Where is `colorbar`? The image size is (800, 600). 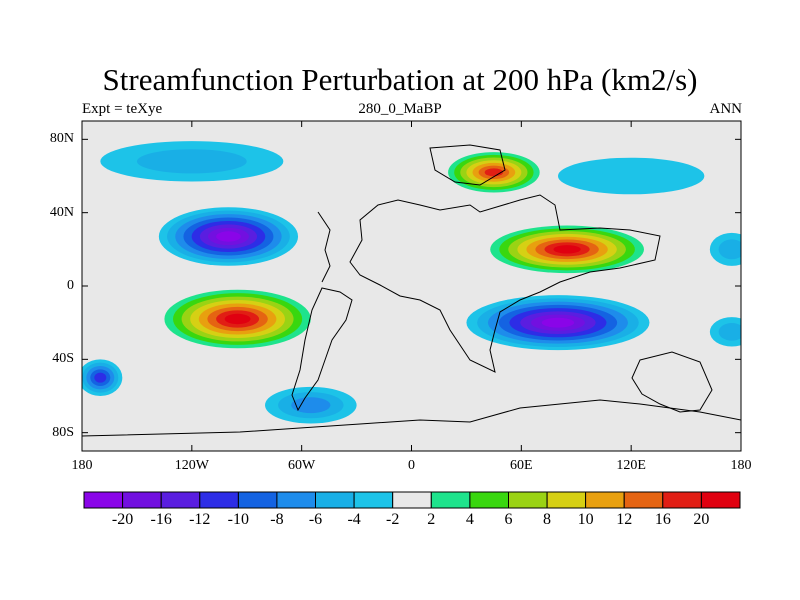 colorbar is located at coordinates (412, 500).